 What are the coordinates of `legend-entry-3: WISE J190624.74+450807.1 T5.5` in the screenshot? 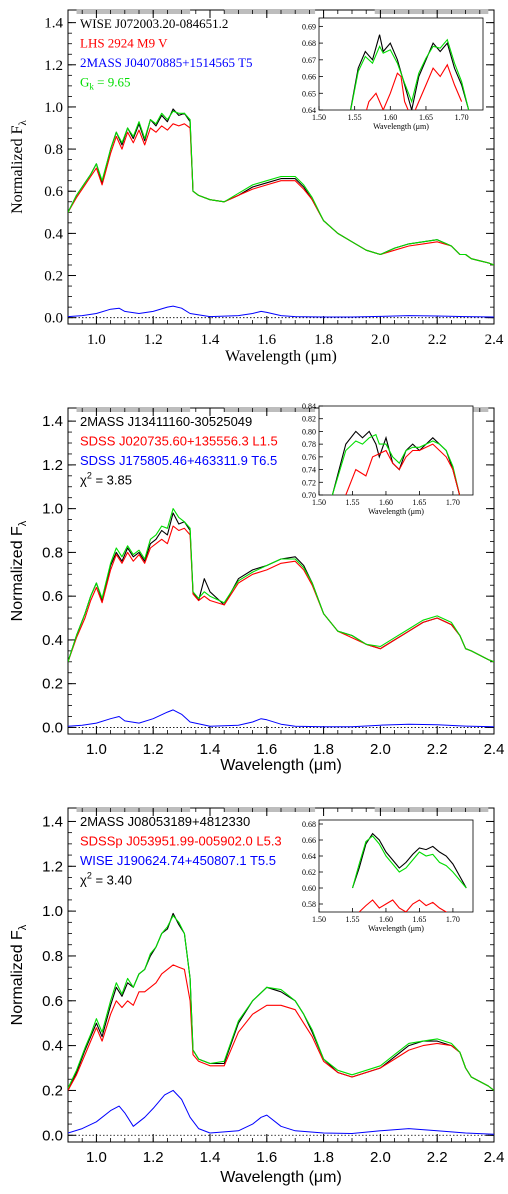 It's located at (178, 860).